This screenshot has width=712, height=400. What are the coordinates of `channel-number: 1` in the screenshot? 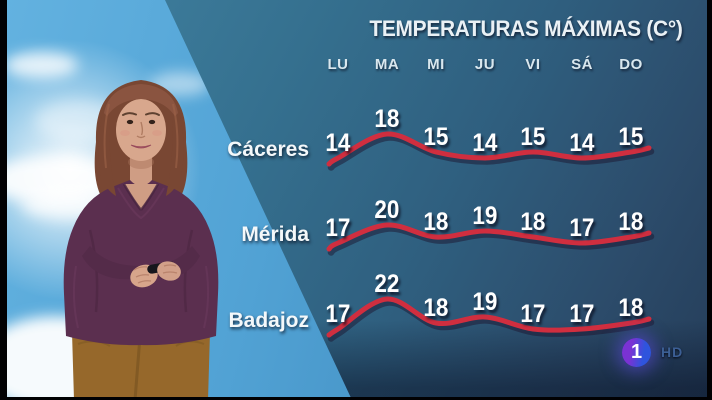 It's located at (636, 352).